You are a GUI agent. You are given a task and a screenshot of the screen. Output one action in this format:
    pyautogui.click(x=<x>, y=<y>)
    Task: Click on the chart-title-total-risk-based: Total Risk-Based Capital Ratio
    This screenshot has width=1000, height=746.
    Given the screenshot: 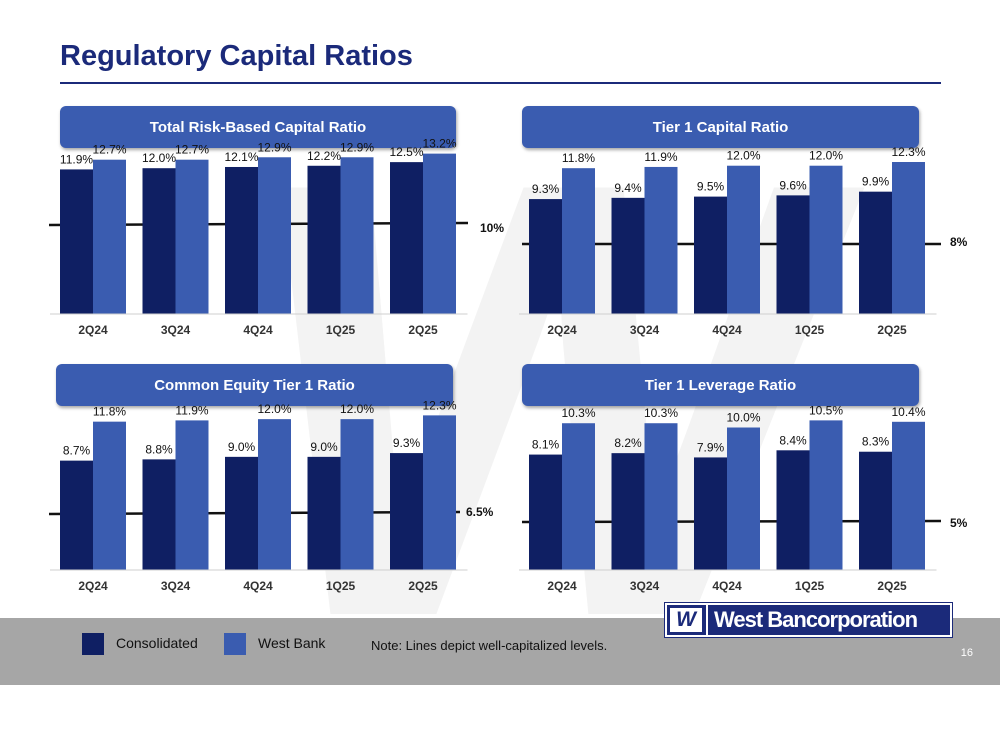 What is the action you would take?
    pyautogui.click(x=258, y=127)
    